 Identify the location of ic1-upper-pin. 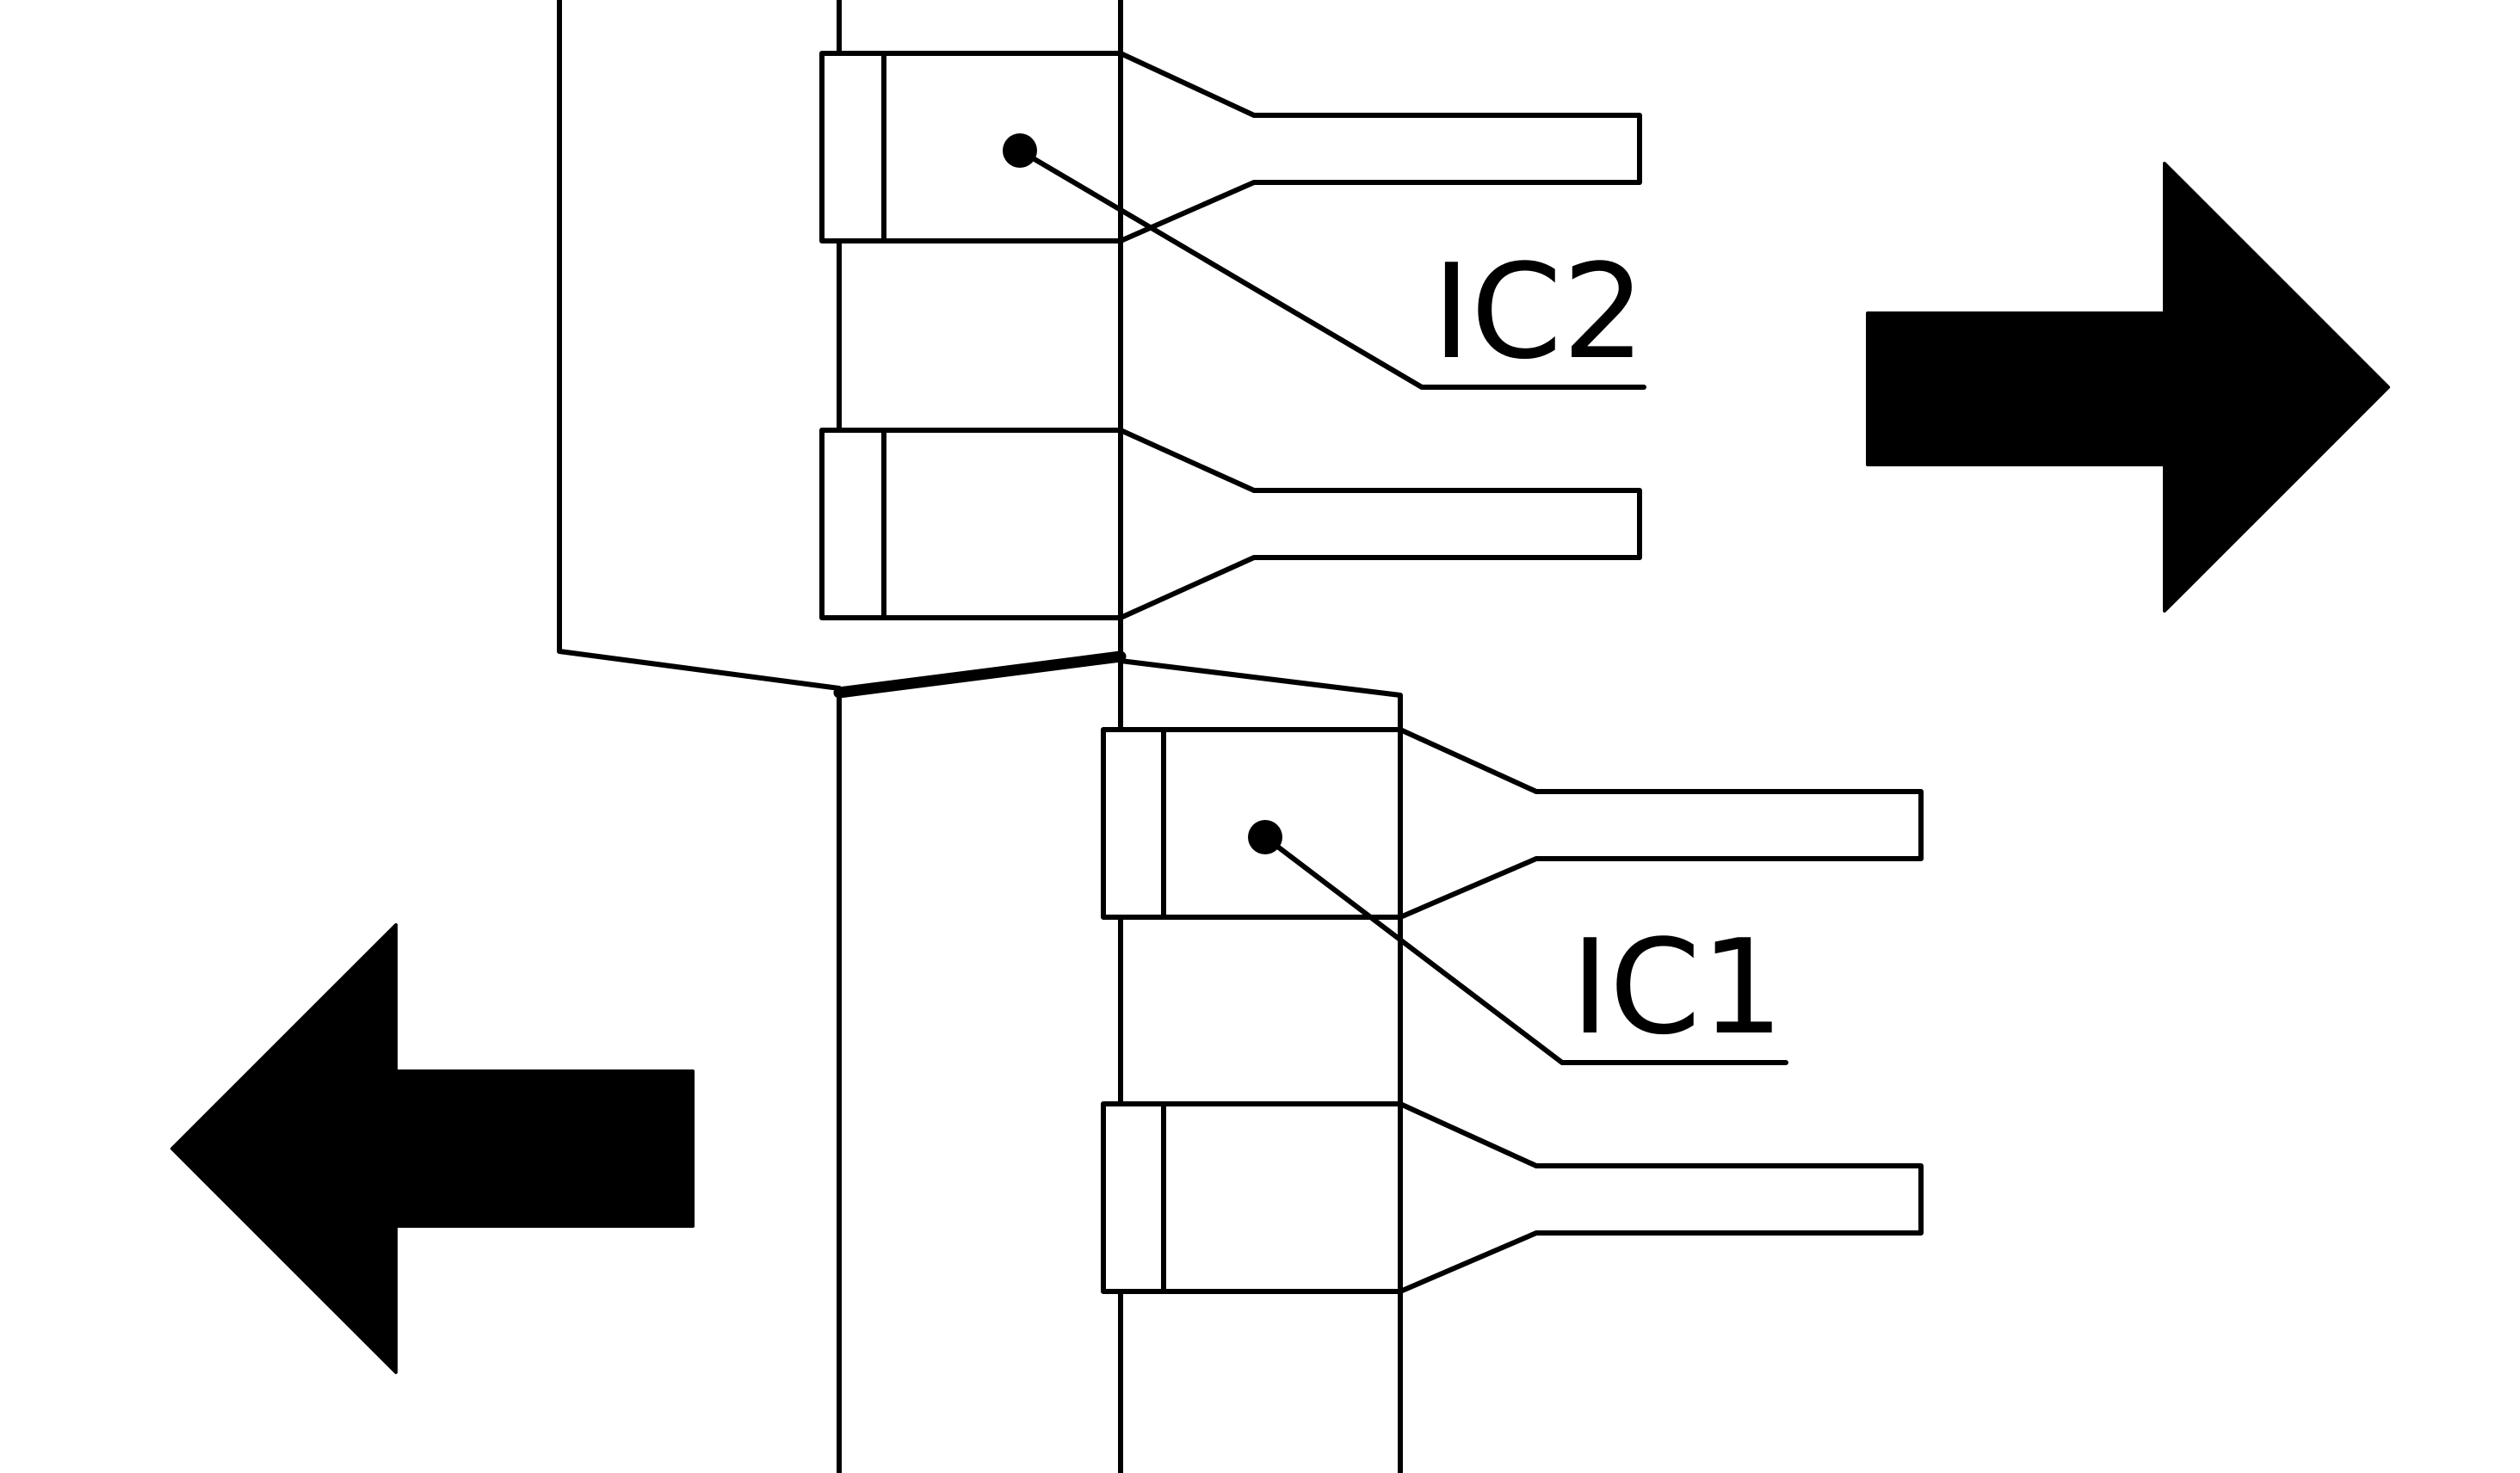
(1512, 823).